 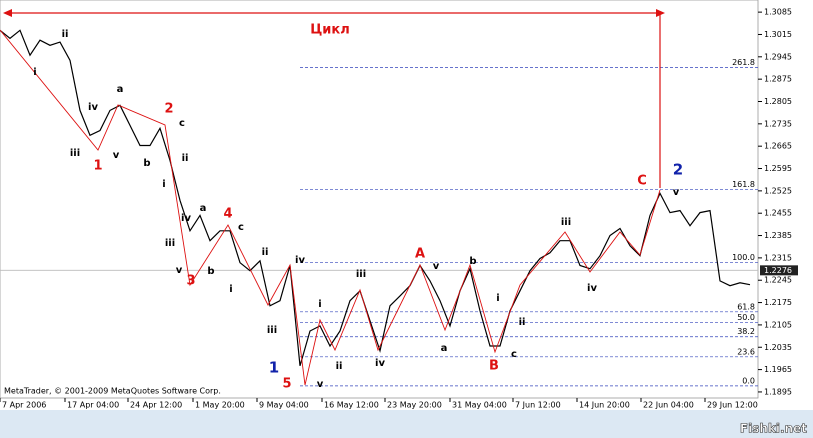 What do you see at coordinates (414, 405) in the screenshot?
I see `x-tick-label: 23 May 20:00` at bounding box center [414, 405].